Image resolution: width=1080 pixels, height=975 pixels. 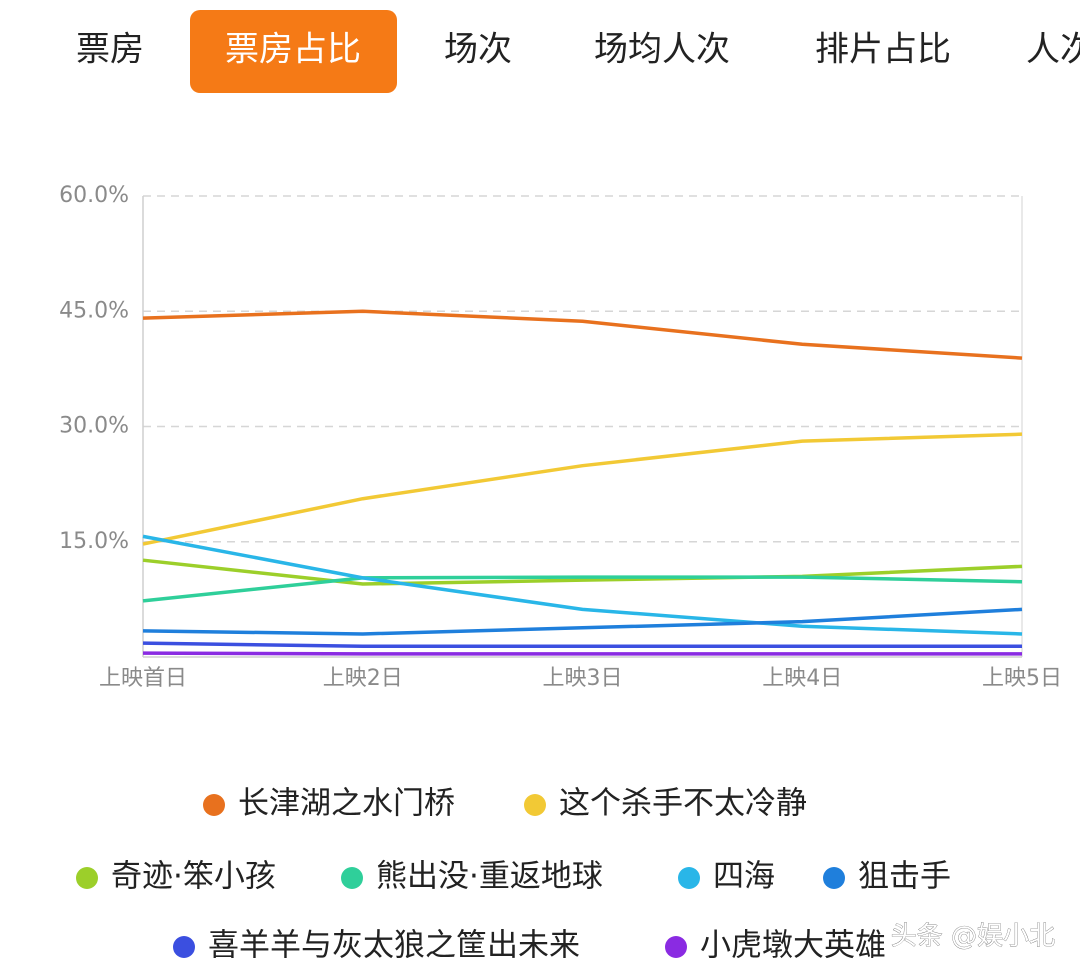 I want to click on tab: 场次, so click(x=478, y=50).